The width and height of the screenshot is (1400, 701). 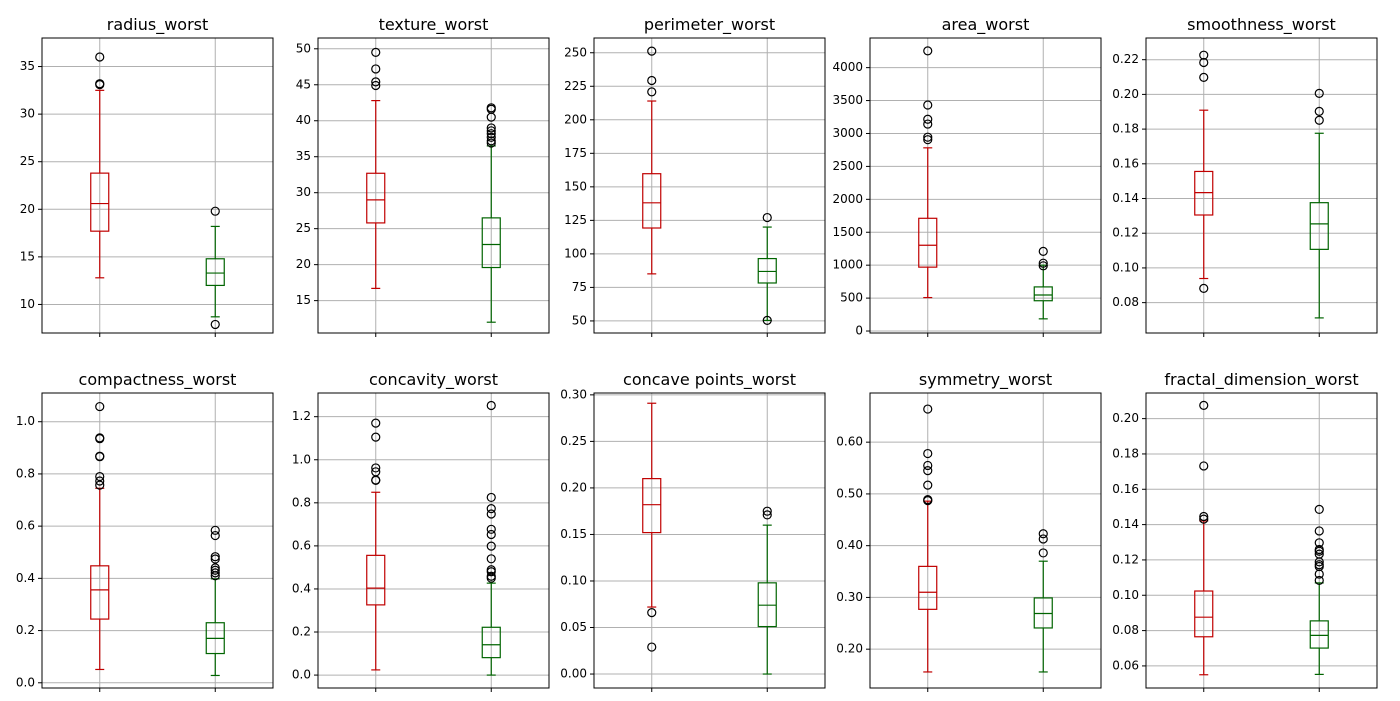 What do you see at coordinates (1125, 233) in the screenshot?
I see `y-tick-label: 0.12` at bounding box center [1125, 233].